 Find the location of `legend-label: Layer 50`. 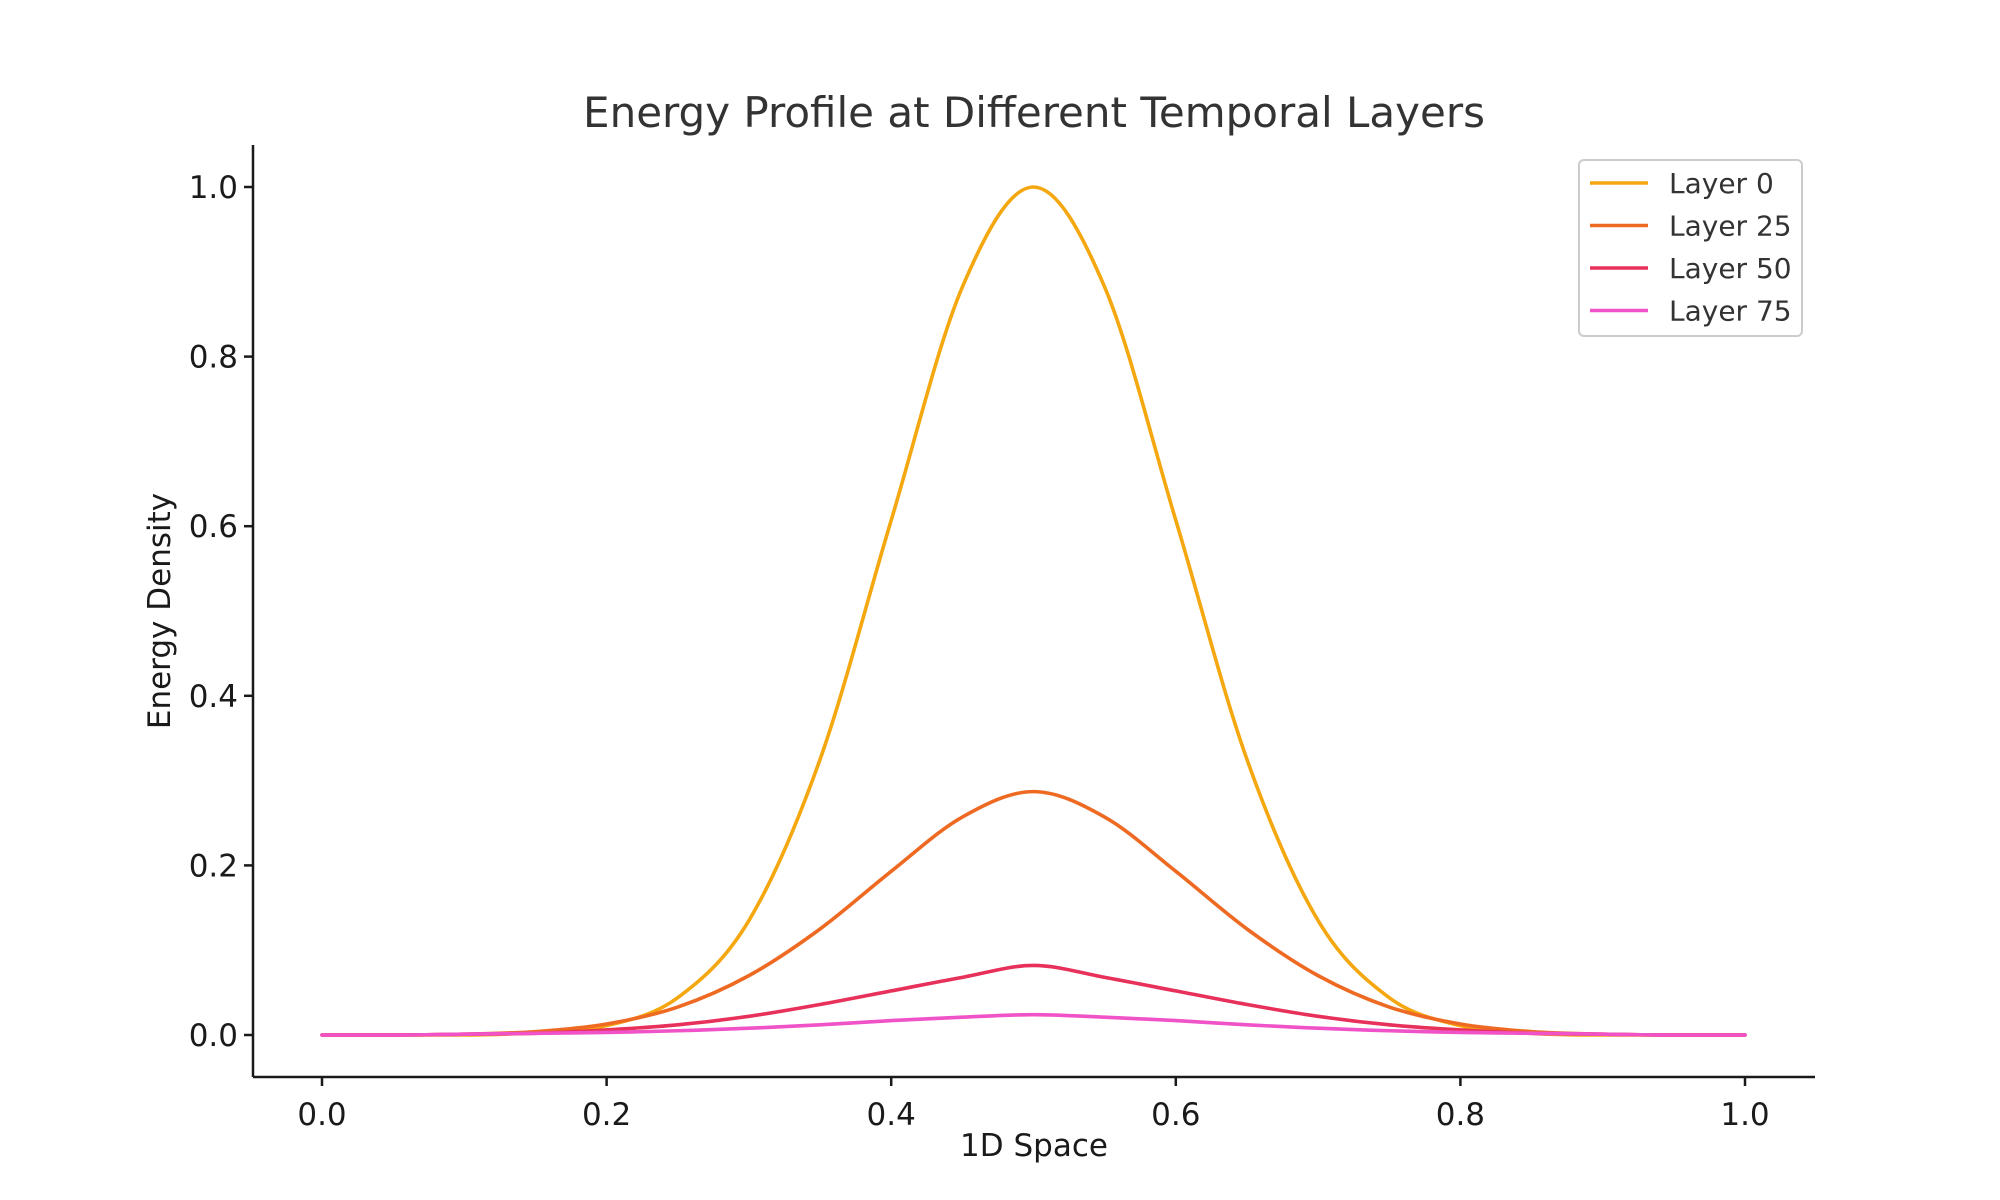

legend-label: Layer 50 is located at coordinates (1730, 268).